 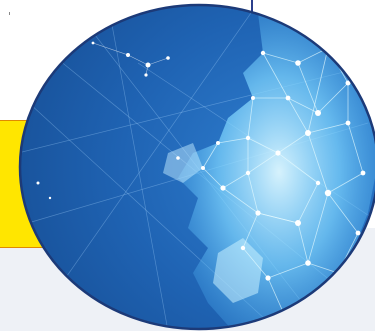 What do you see at coordinates (130, 59) in the screenshot?
I see `node-cluster` at bounding box center [130, 59].